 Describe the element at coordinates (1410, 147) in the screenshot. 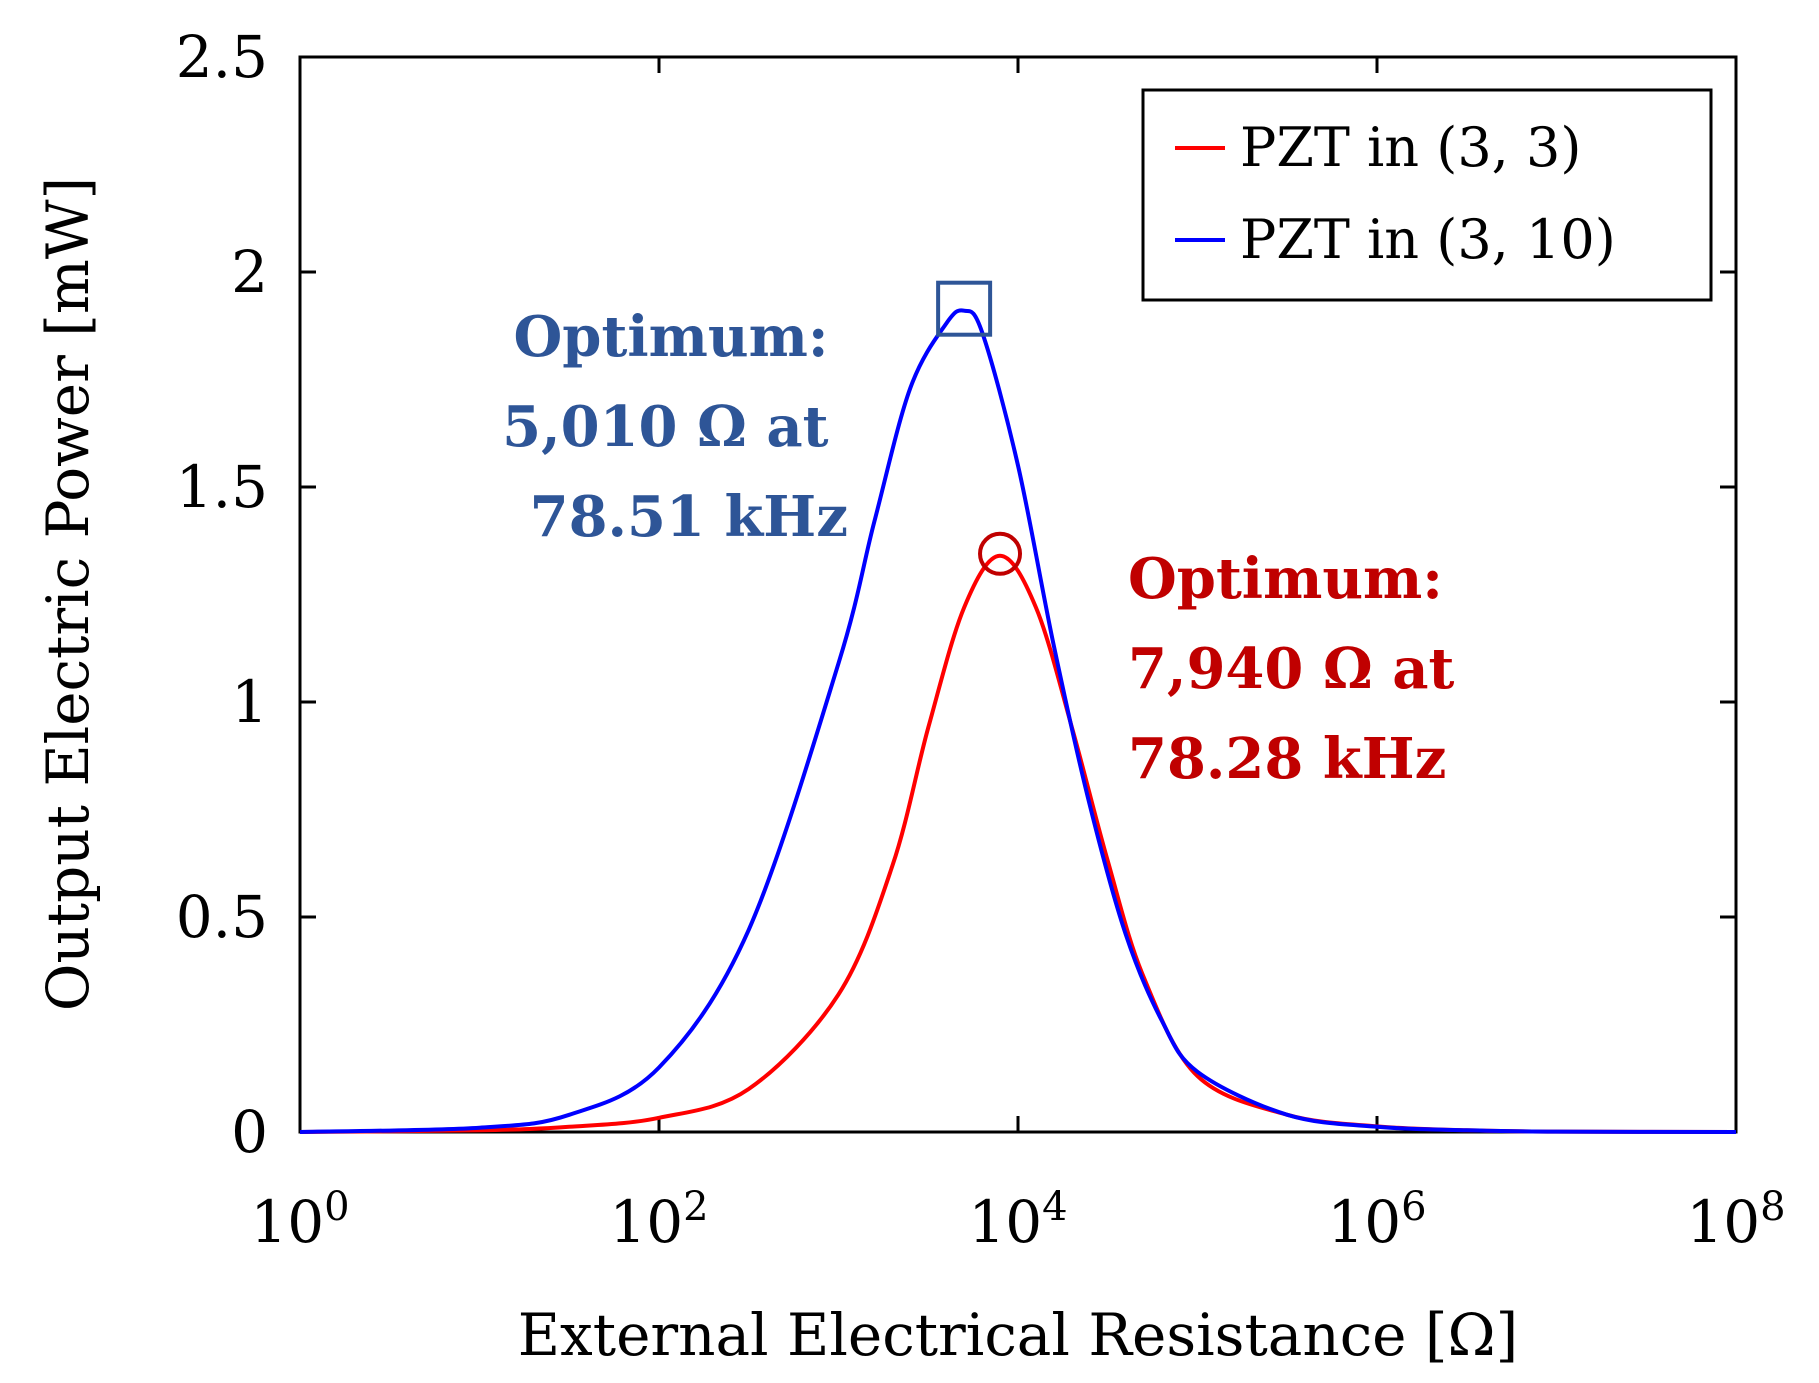

I see `legend-label-pzt-3-3: PZT in (3, 3)` at that location.